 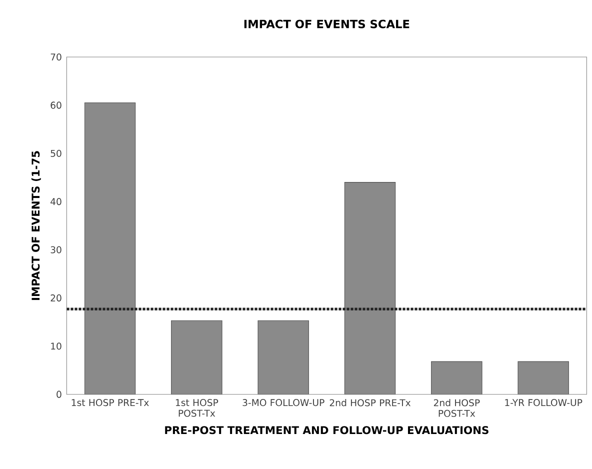 I want to click on x-tick-label: 1st HOSP POST-Tx, so click(x=197, y=408).